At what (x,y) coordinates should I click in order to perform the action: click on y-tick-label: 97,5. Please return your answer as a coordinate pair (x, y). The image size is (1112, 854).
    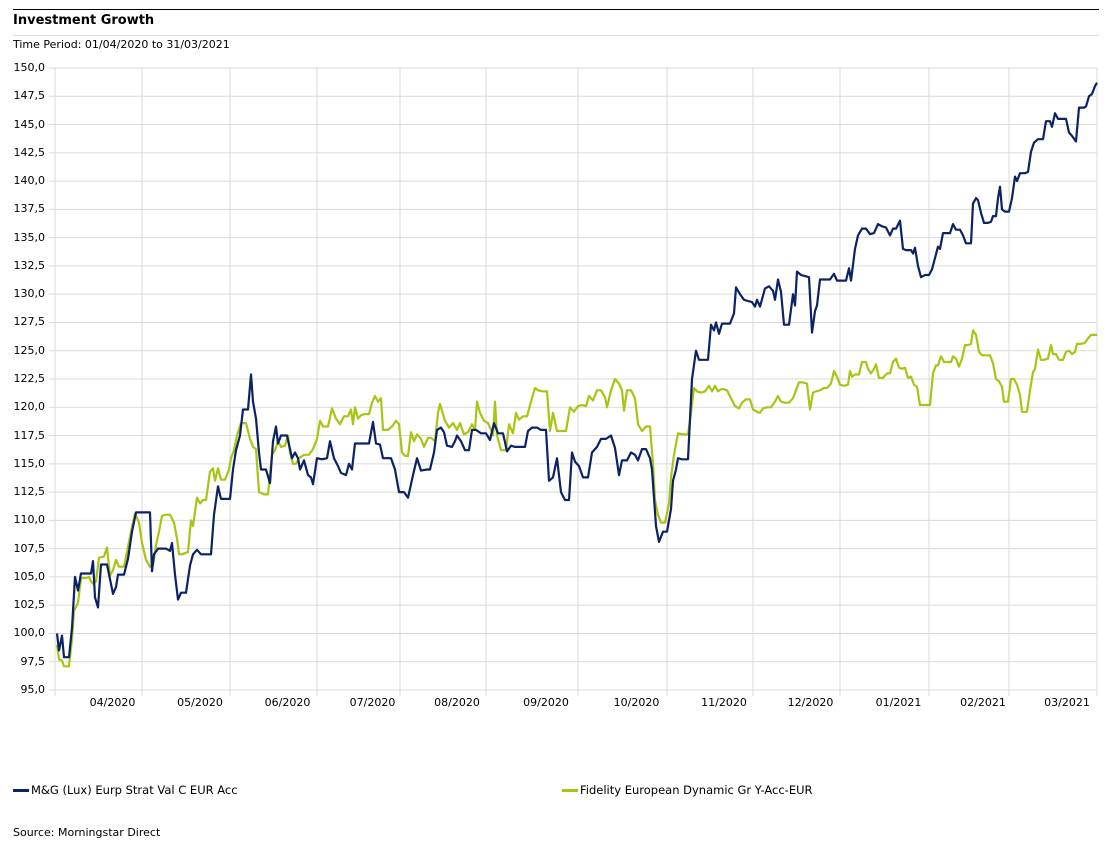
    Looking at the image, I should click on (33, 661).